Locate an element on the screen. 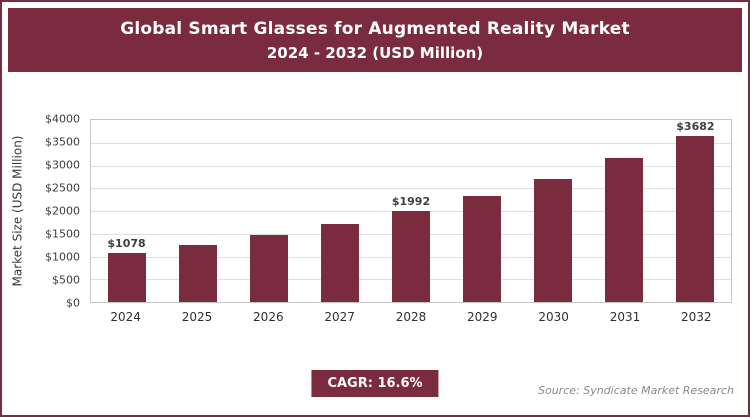  y-tick-label: $2000 is located at coordinates (62, 211).